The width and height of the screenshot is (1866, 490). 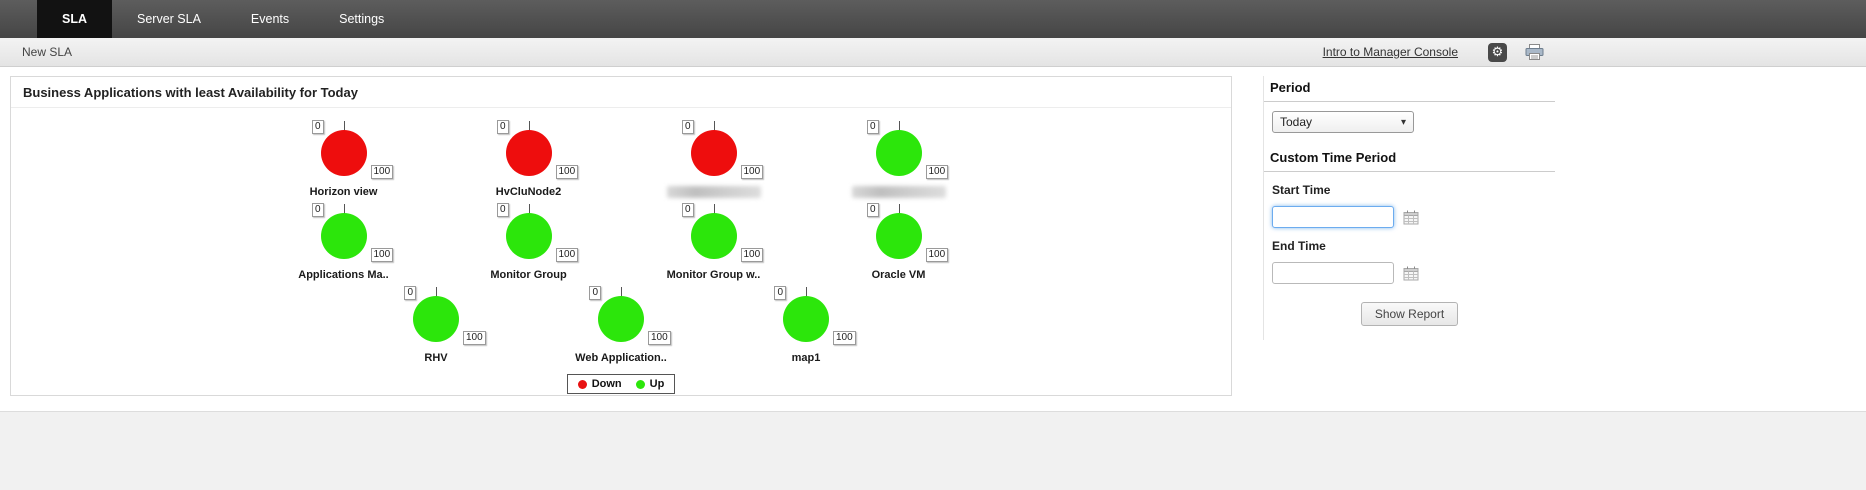 I want to click on tab-sla: SLA, so click(x=74, y=19).